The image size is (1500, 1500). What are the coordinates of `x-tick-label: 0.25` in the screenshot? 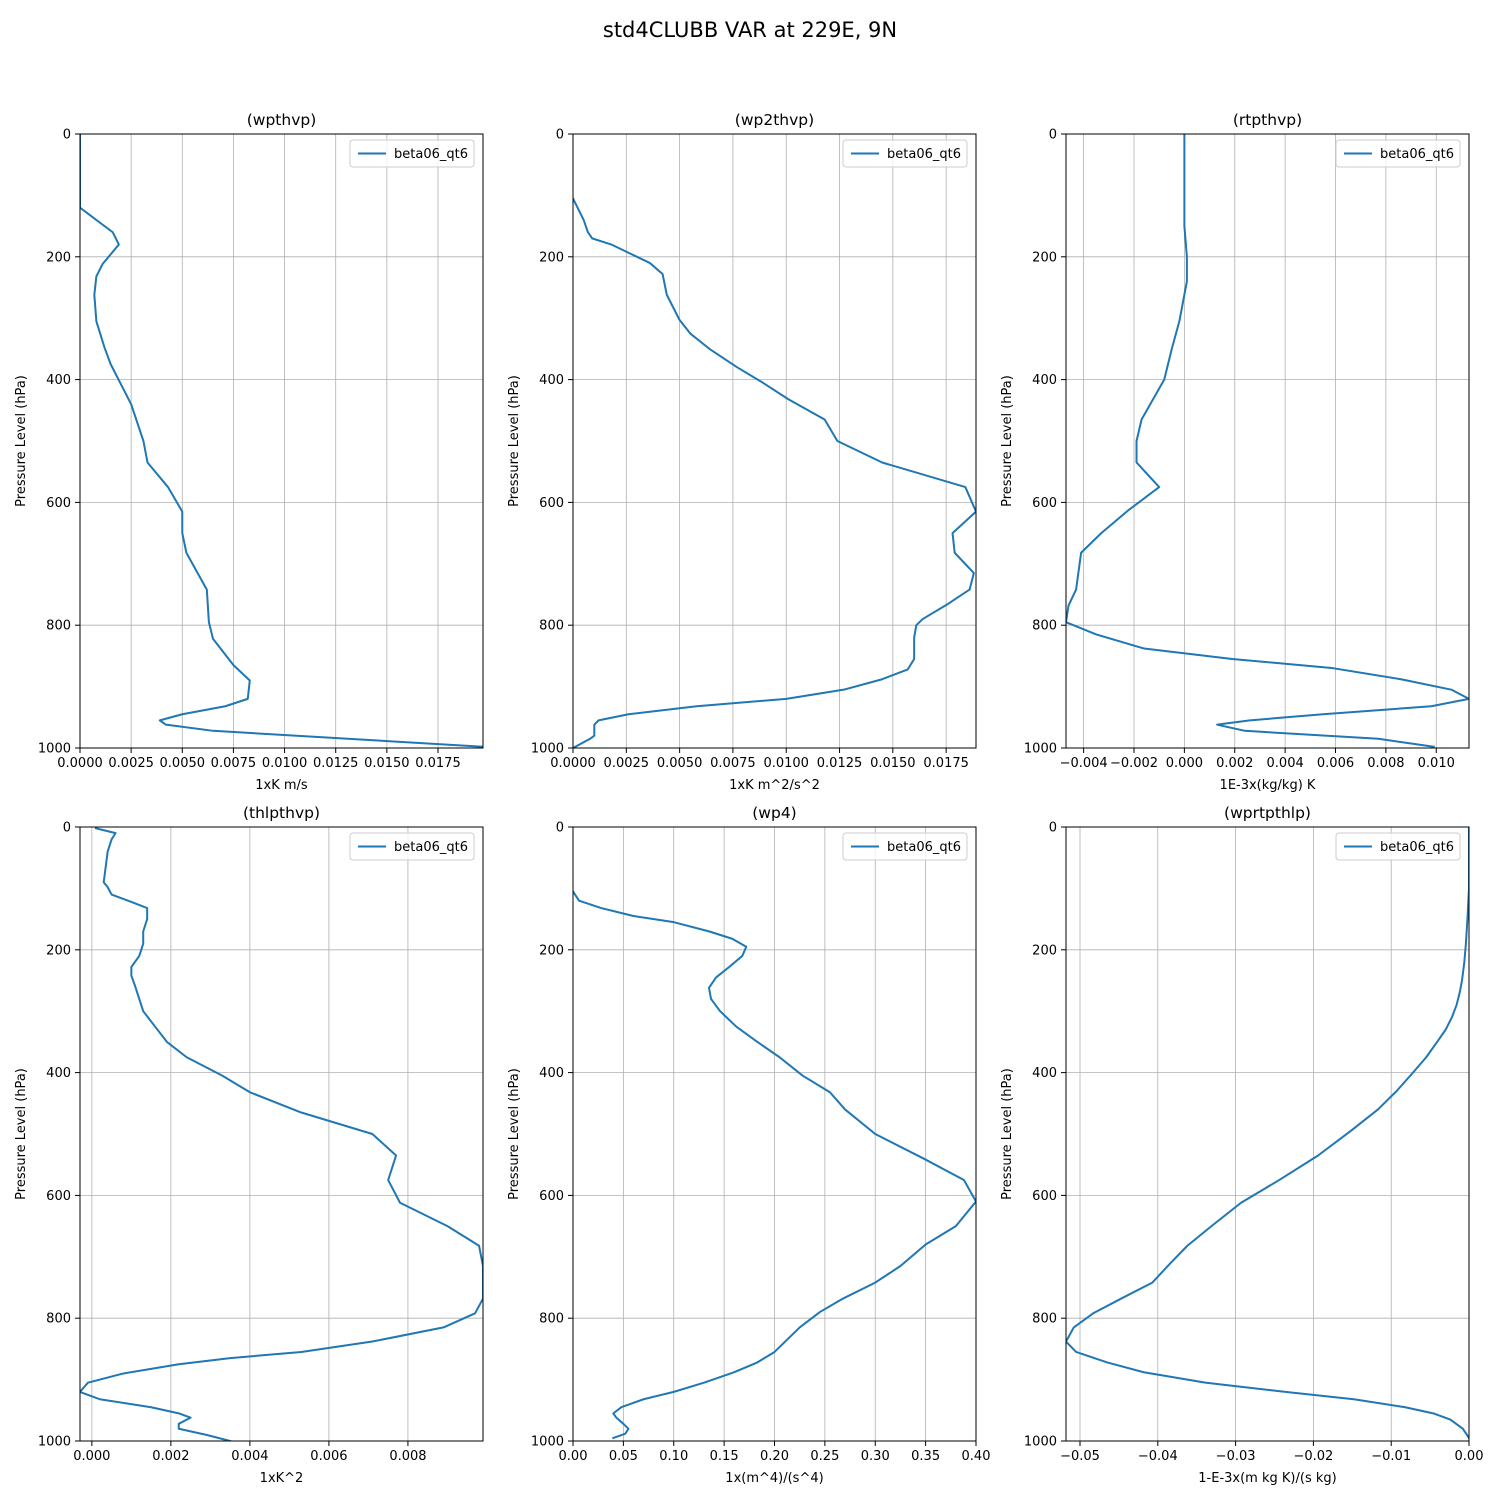 It's located at (824, 1456).